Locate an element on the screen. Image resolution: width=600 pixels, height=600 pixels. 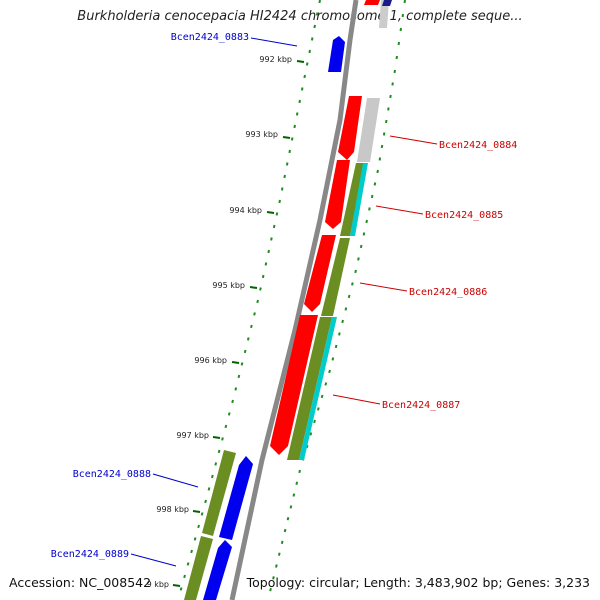
kbp-label-993: 993 kbp is located at coordinates (261, 134).